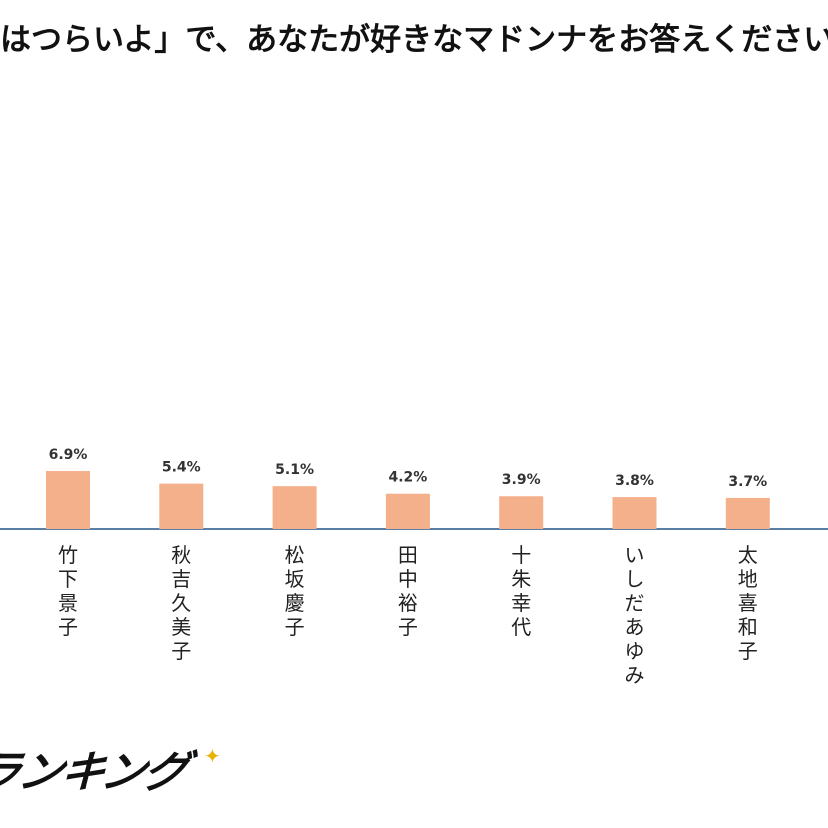  I want to click on bar-value-label: 5.1%, so click(294, 470).